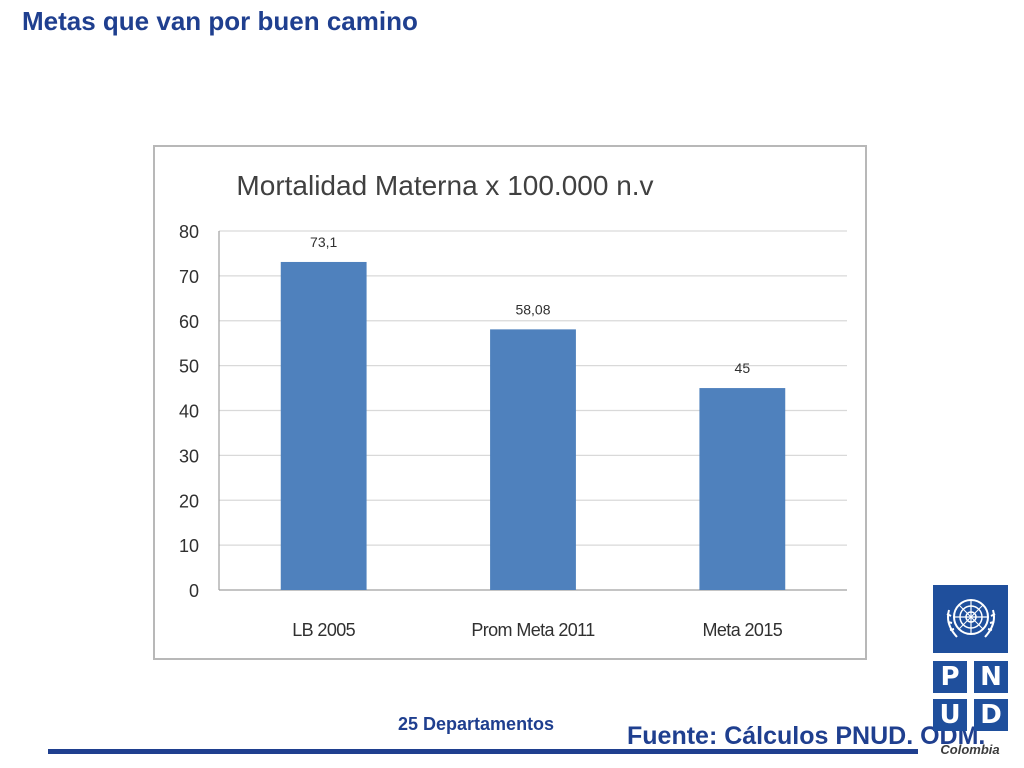  What do you see at coordinates (970, 674) in the screenshot?
I see `undp-logo: P N U D Colombia` at bounding box center [970, 674].